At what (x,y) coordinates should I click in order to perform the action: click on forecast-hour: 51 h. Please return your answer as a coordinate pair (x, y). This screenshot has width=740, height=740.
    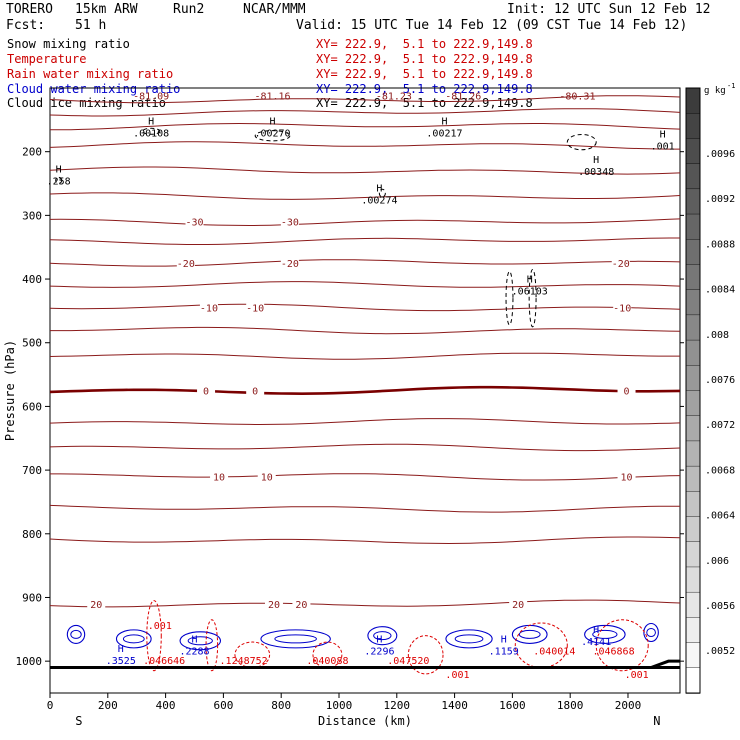
    Looking at the image, I should click on (91, 25).